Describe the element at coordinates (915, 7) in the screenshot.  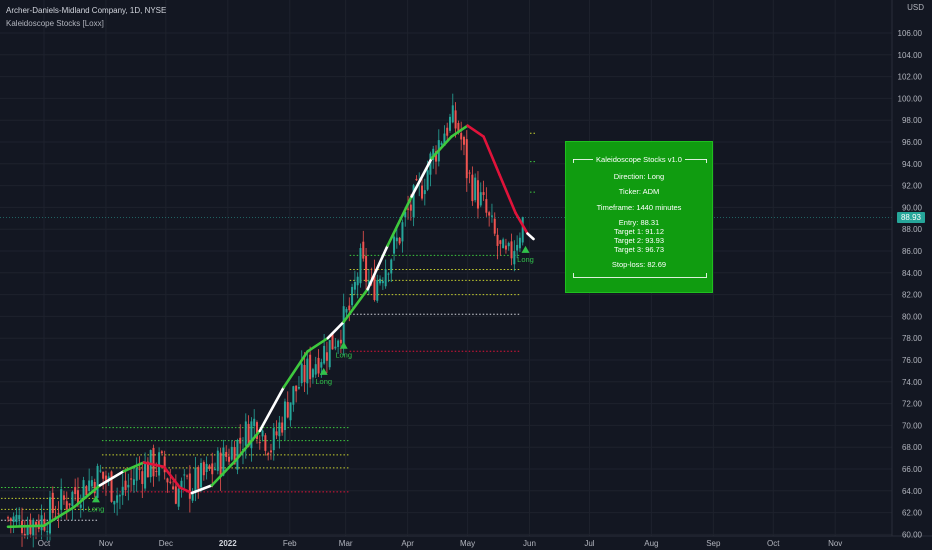
I see `currency-label: USD` at that location.